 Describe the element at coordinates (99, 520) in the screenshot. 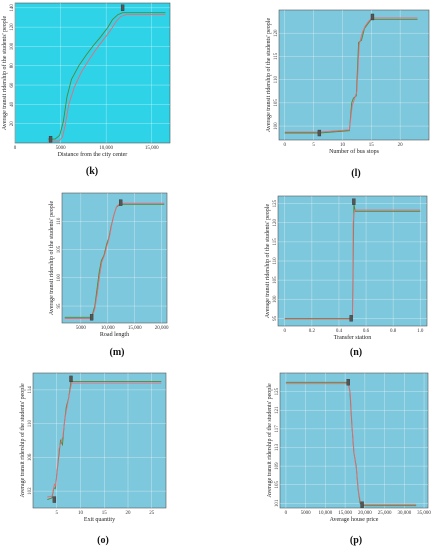

I see `x-axis-label: Exit quantity` at that location.